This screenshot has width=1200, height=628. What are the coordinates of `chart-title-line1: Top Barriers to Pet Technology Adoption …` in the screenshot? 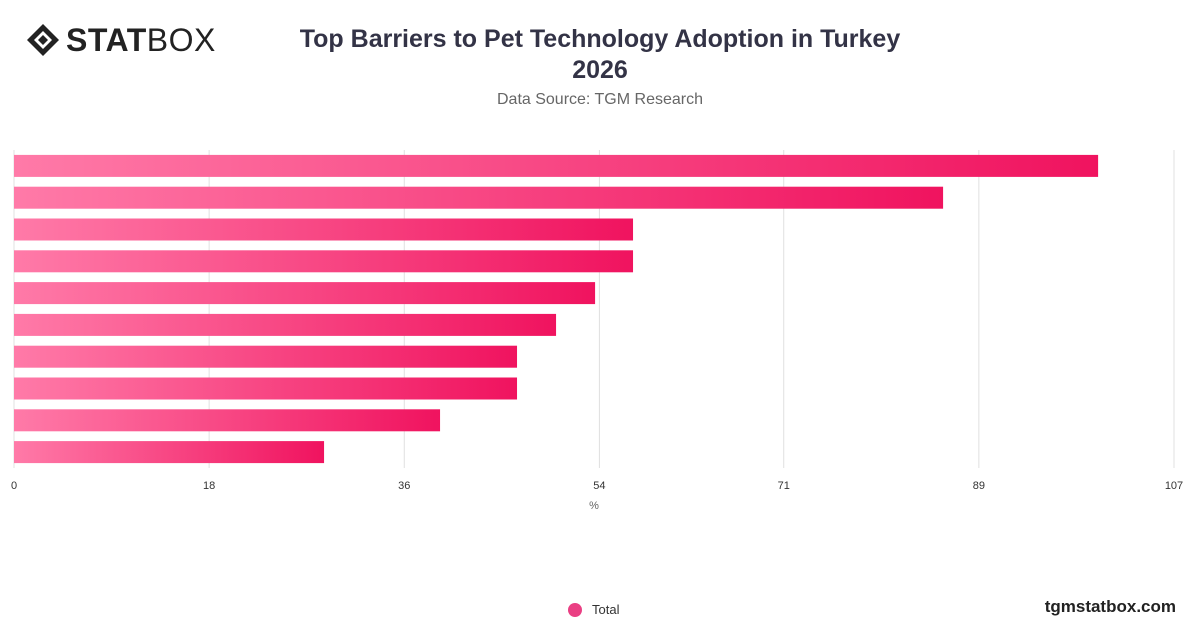 It's located at (600, 39).